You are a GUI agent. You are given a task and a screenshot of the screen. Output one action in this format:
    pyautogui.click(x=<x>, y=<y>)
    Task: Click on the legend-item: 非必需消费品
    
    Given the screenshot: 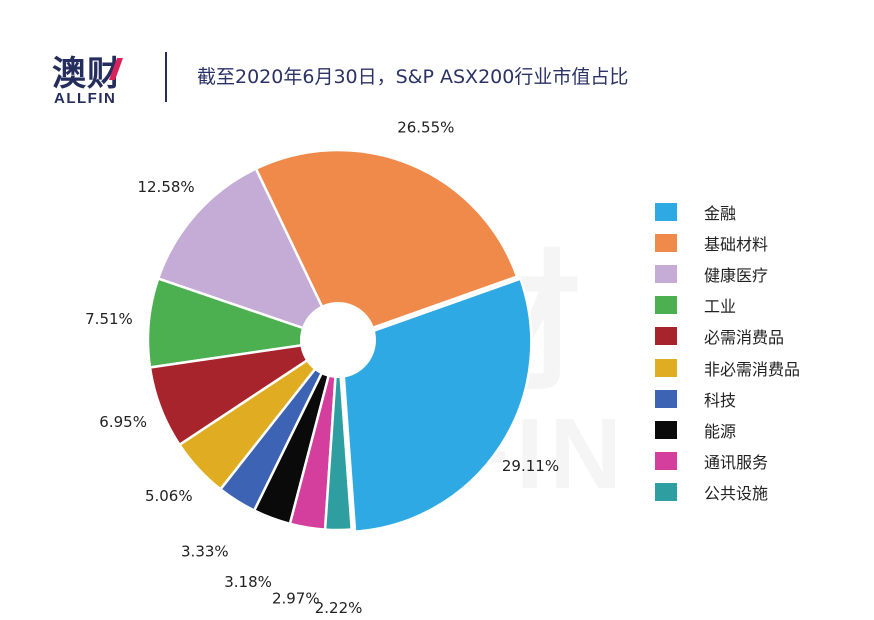 What is the action you would take?
    pyautogui.click(x=760, y=367)
    